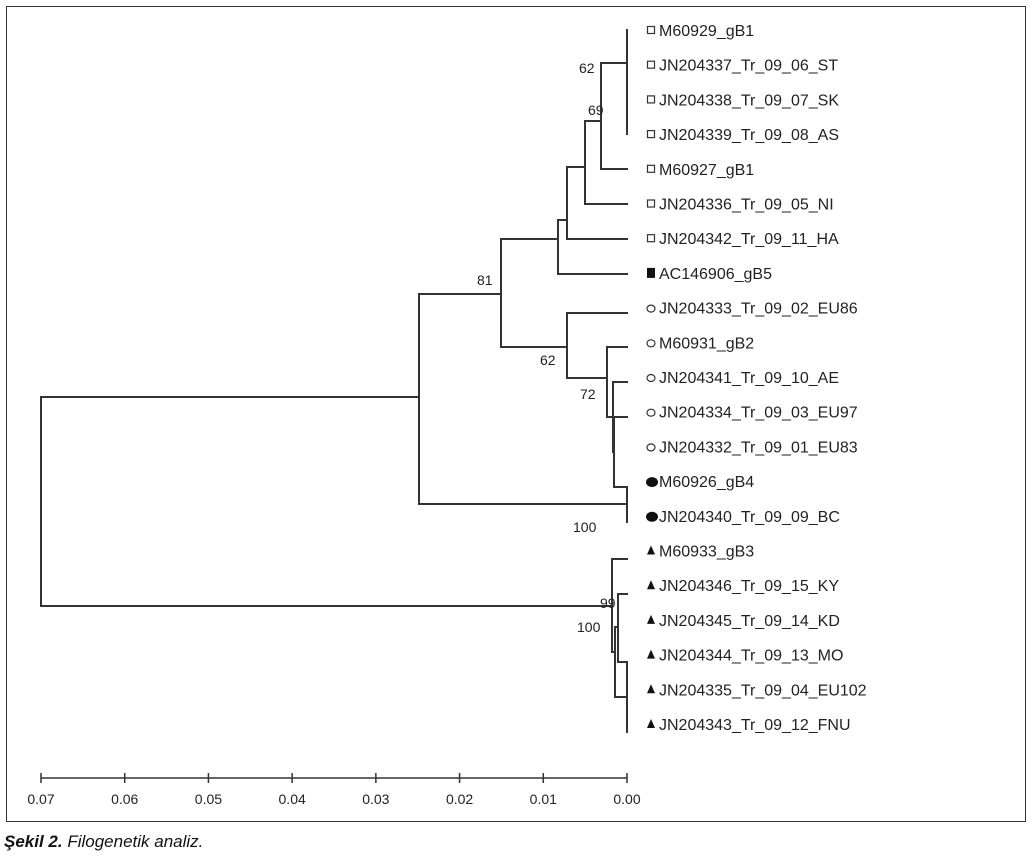  I want to click on leaf-label: JN204346_Tr_09_15_KY, so click(749, 586).